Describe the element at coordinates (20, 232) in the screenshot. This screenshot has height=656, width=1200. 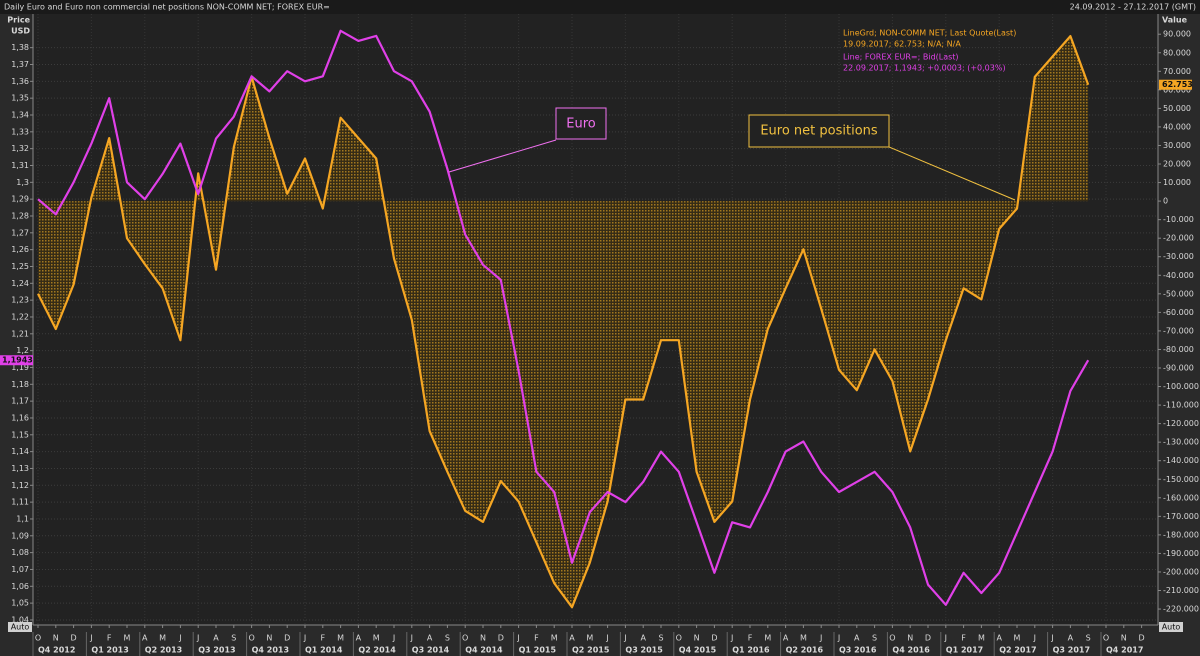
I see `y-tick-label: 1,27` at that location.